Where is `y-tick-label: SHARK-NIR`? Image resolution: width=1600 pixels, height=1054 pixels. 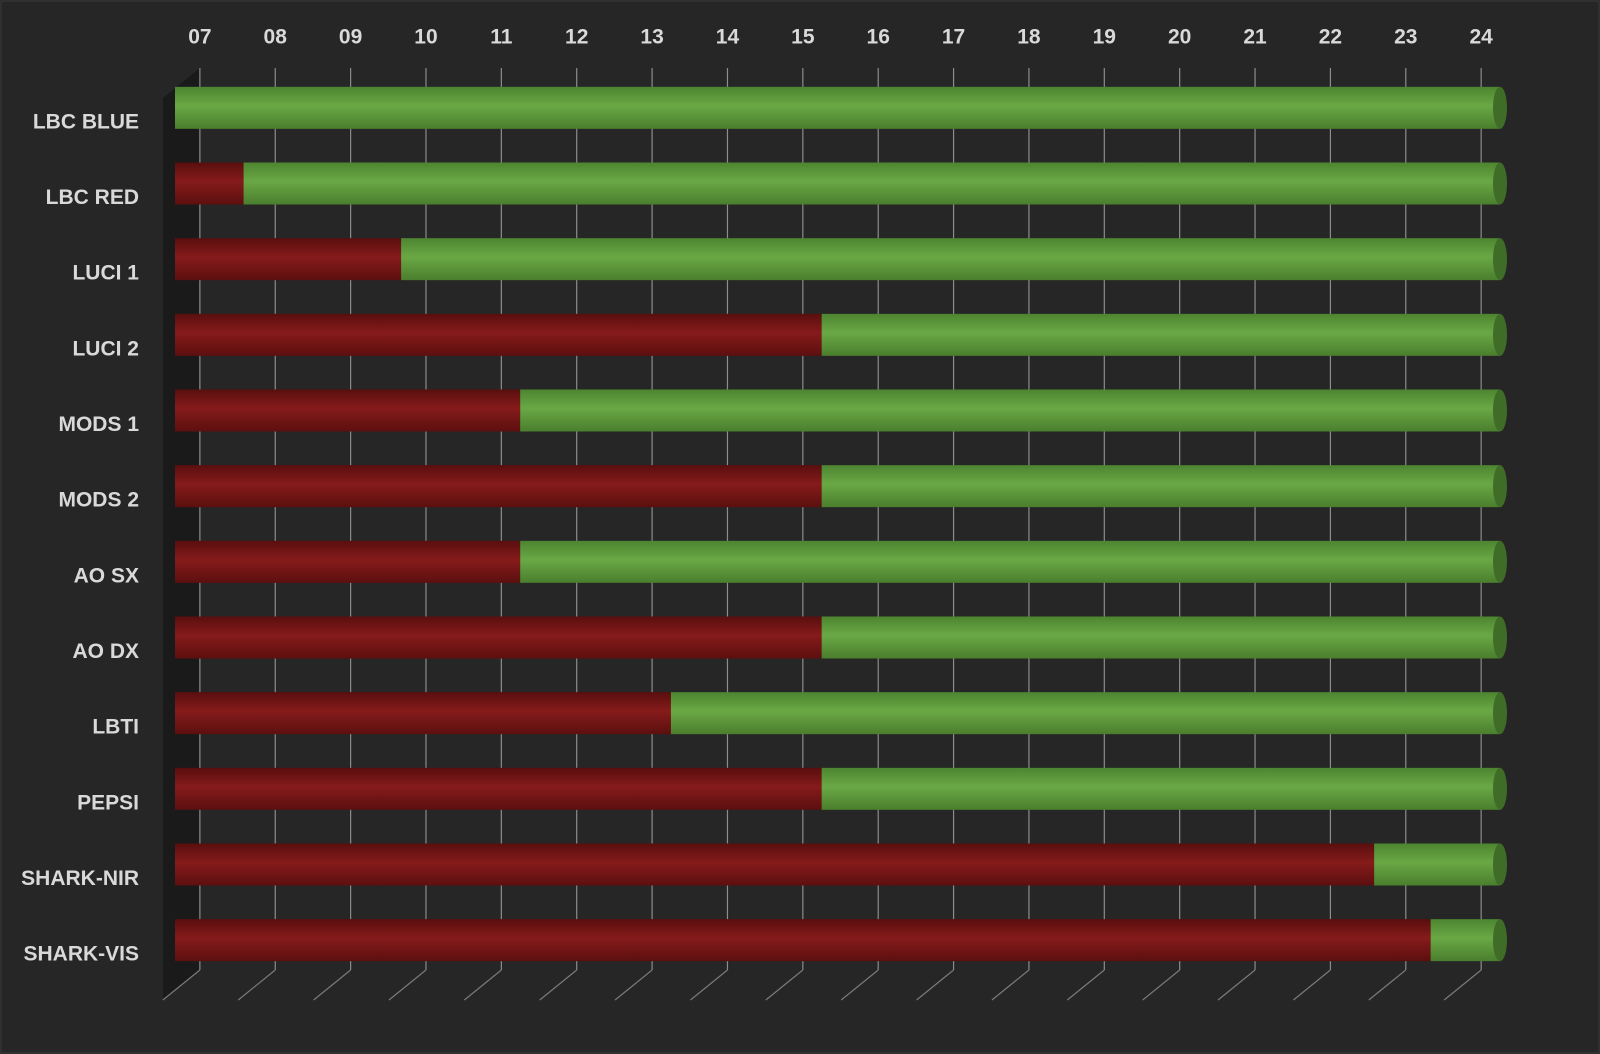 y-tick-label: SHARK-NIR is located at coordinates (80, 878).